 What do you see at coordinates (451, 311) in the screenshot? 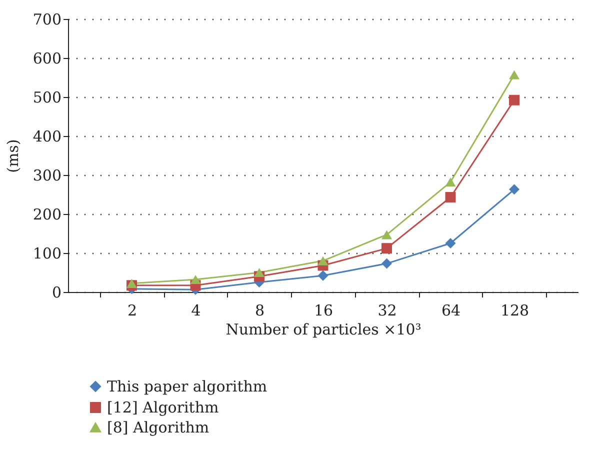
I see `x-tick-label: 64` at bounding box center [451, 311].